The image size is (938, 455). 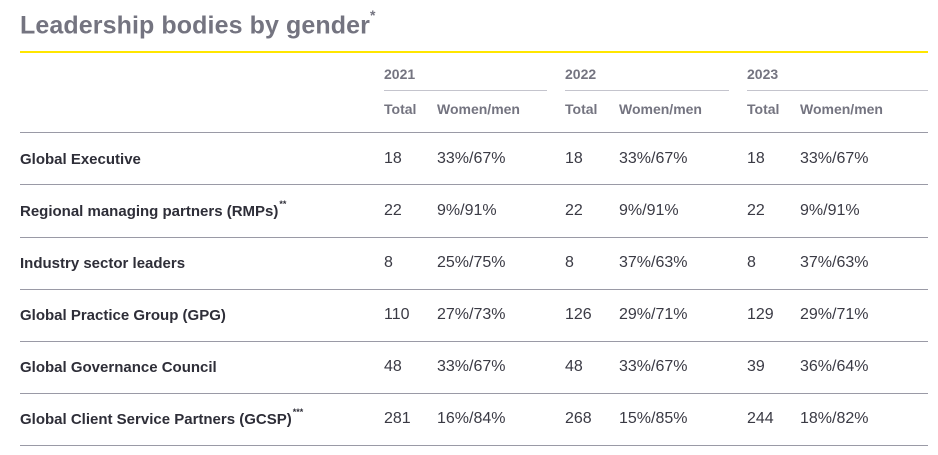 What do you see at coordinates (471, 262) in the screenshot?
I see `cell-ratio: 25%/75%` at bounding box center [471, 262].